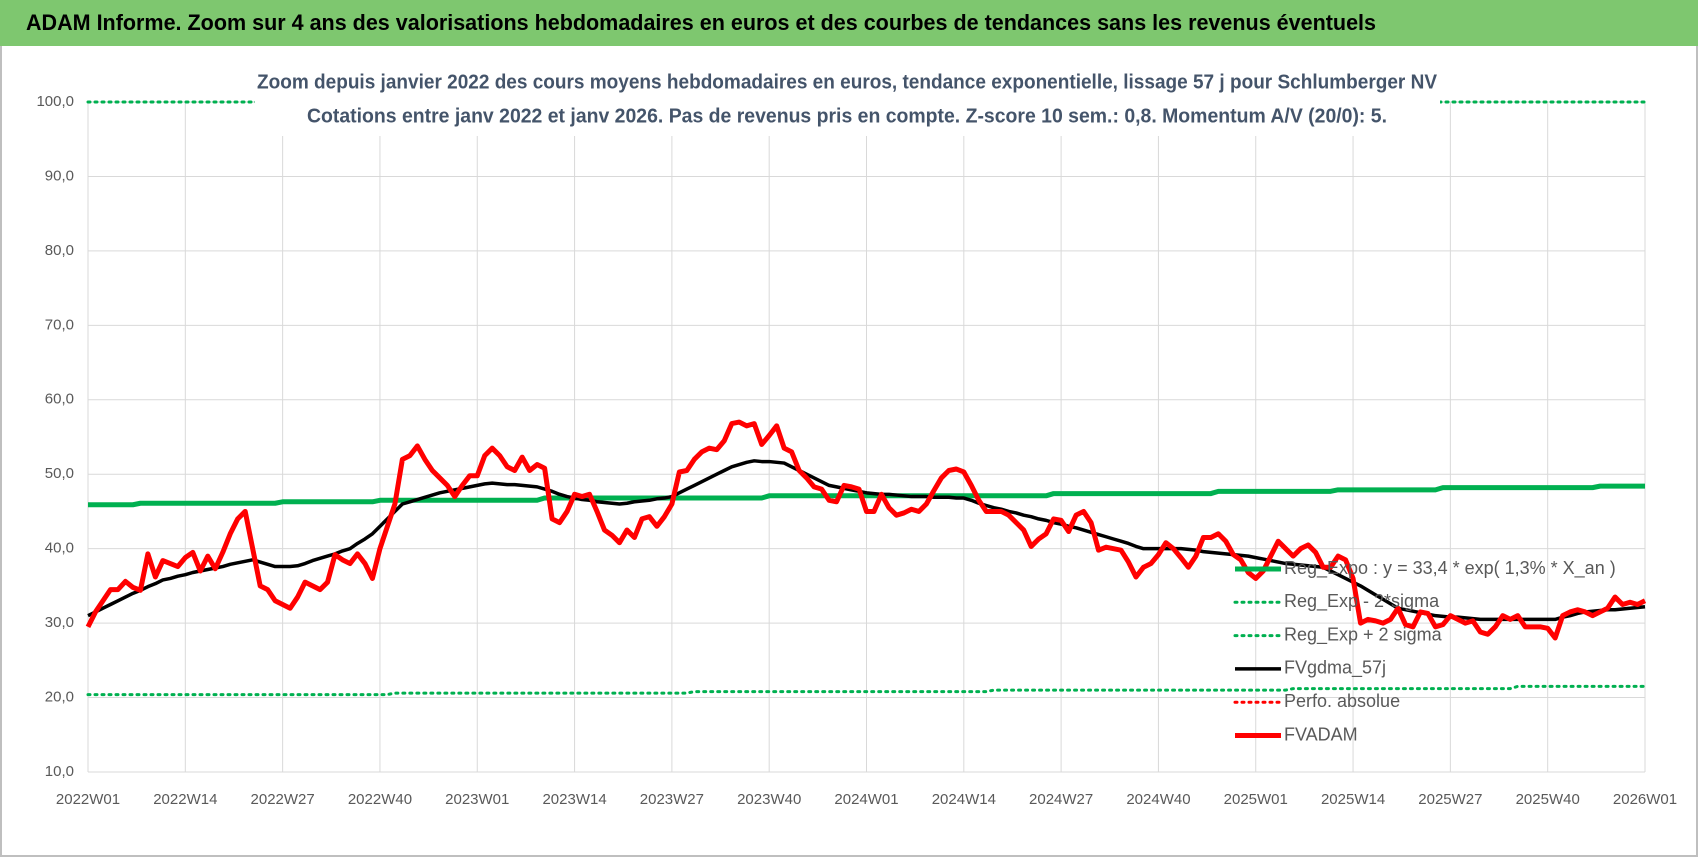 The height and width of the screenshot is (857, 1698). Describe the element at coordinates (59, 399) in the screenshot. I see `y-tick-label: 60,0` at that location.